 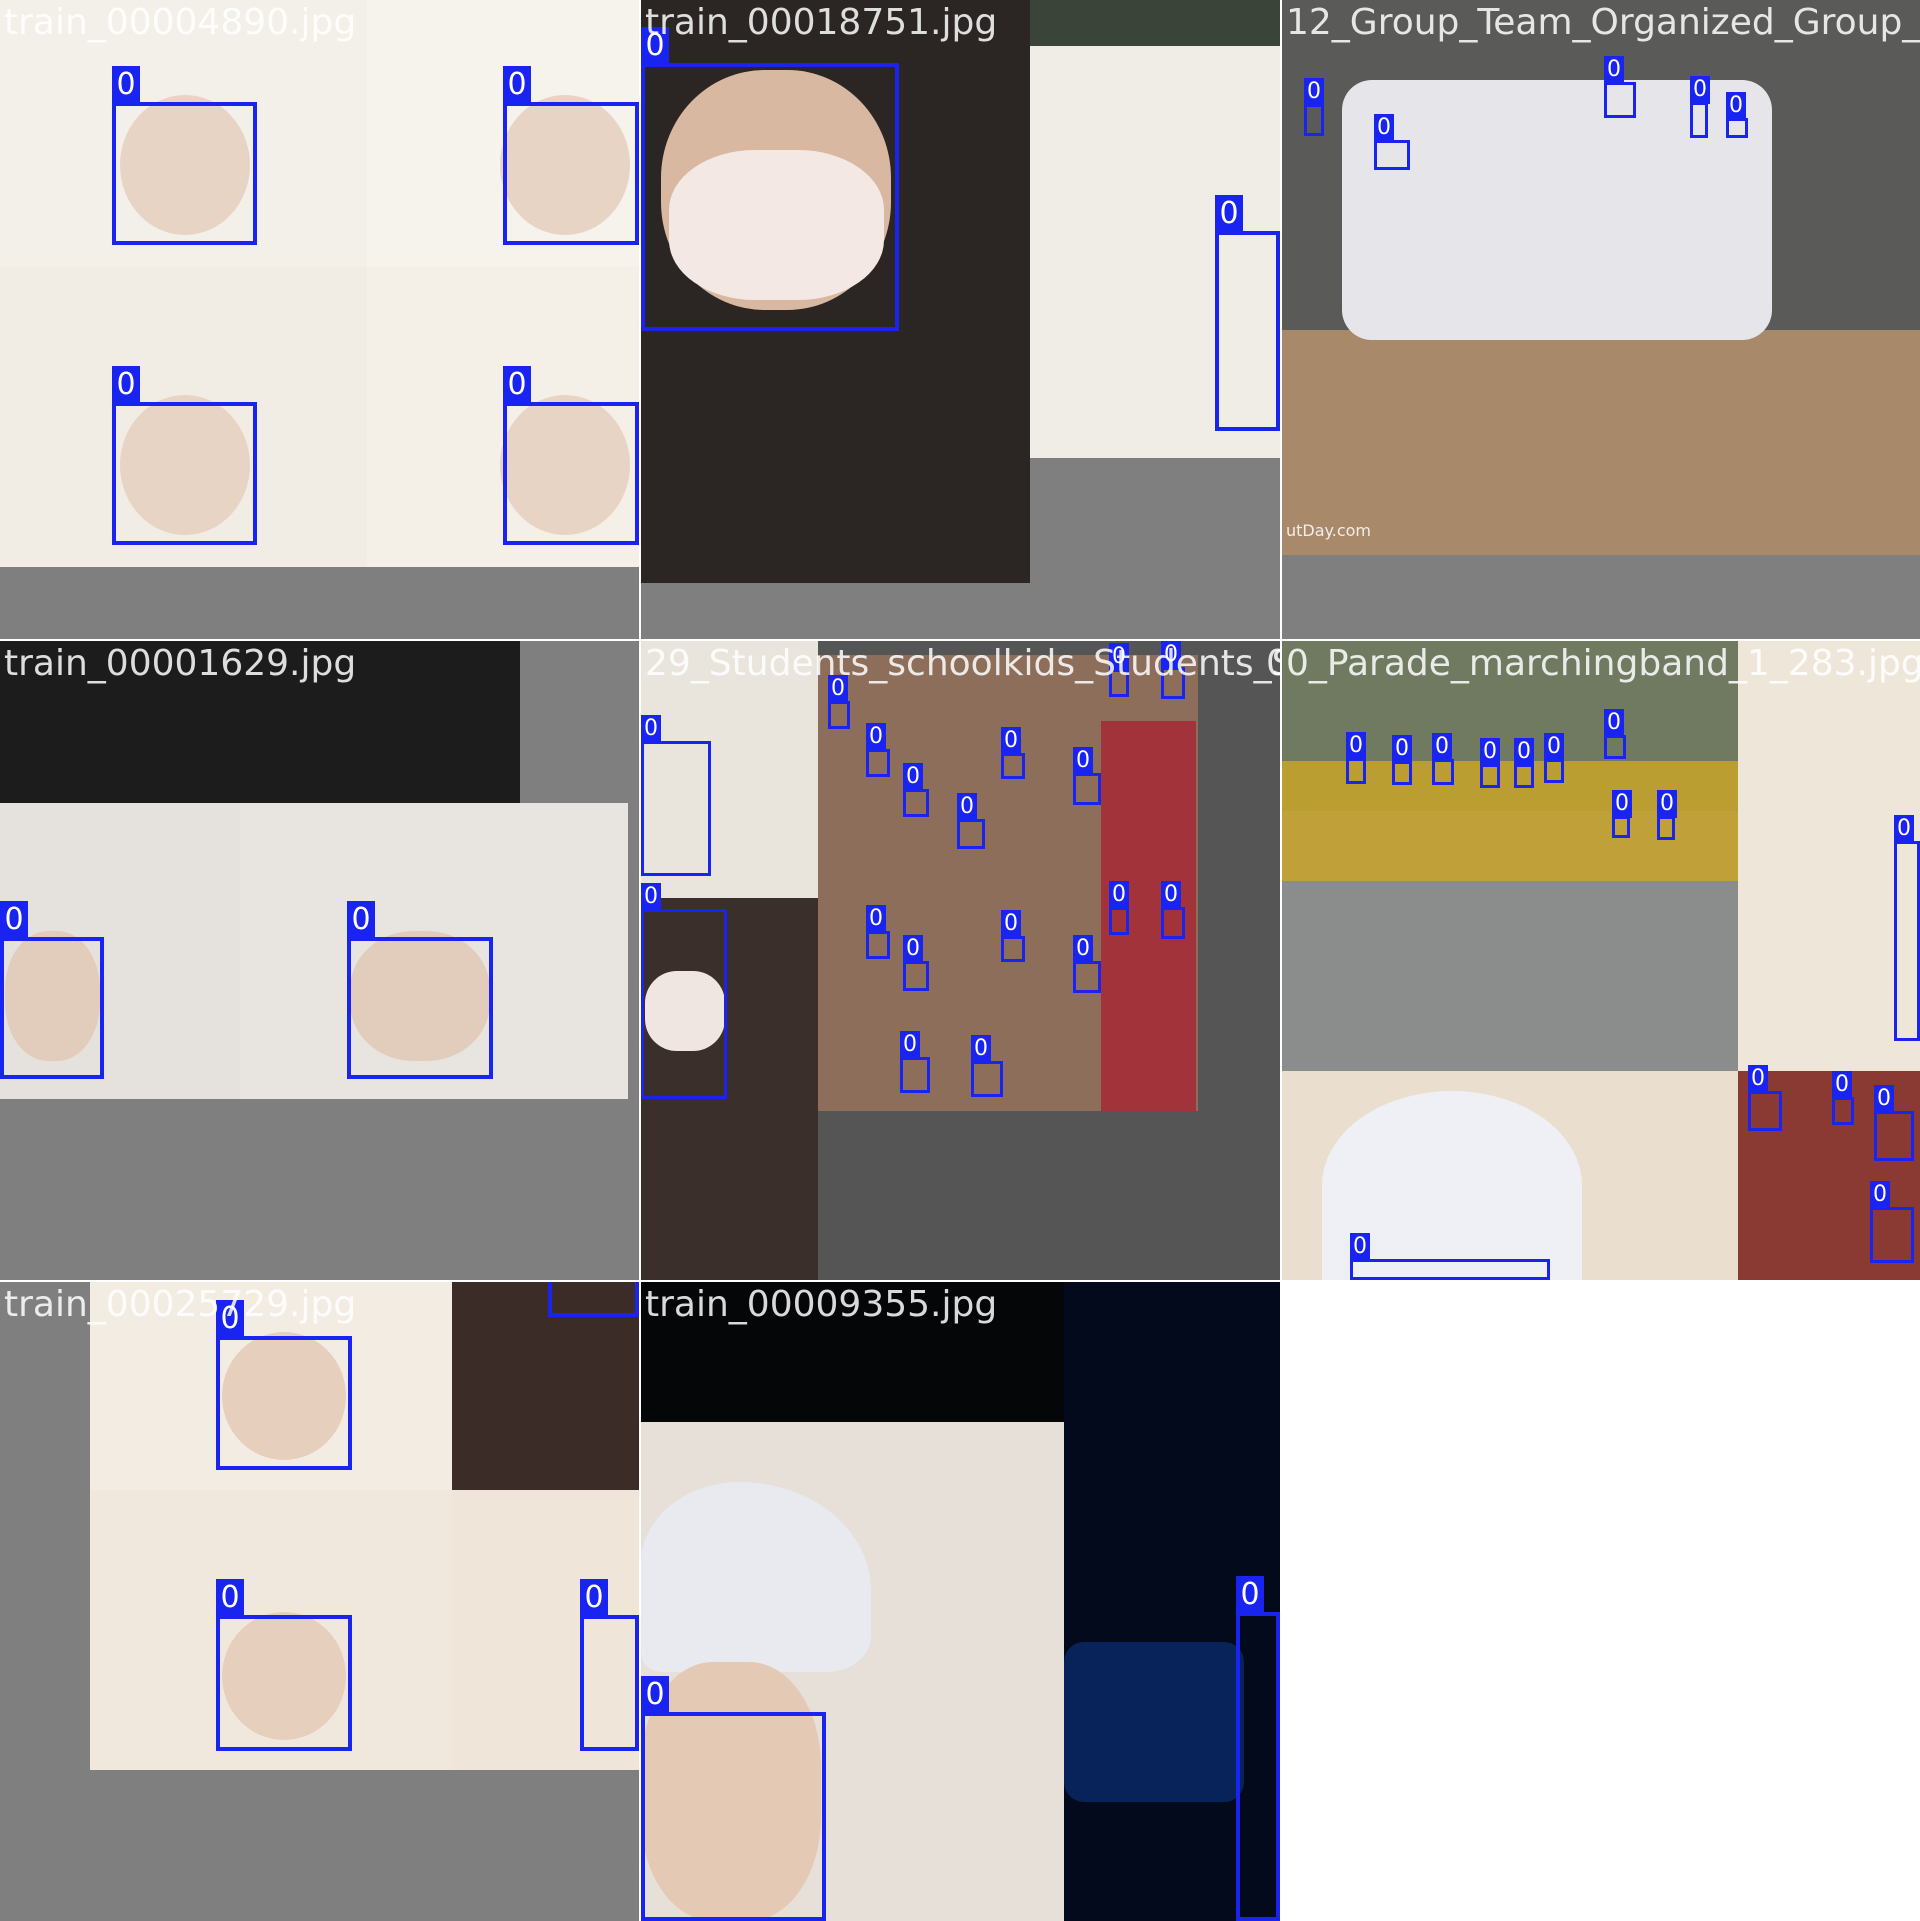 I want to click on players, so click(x=1557, y=210).